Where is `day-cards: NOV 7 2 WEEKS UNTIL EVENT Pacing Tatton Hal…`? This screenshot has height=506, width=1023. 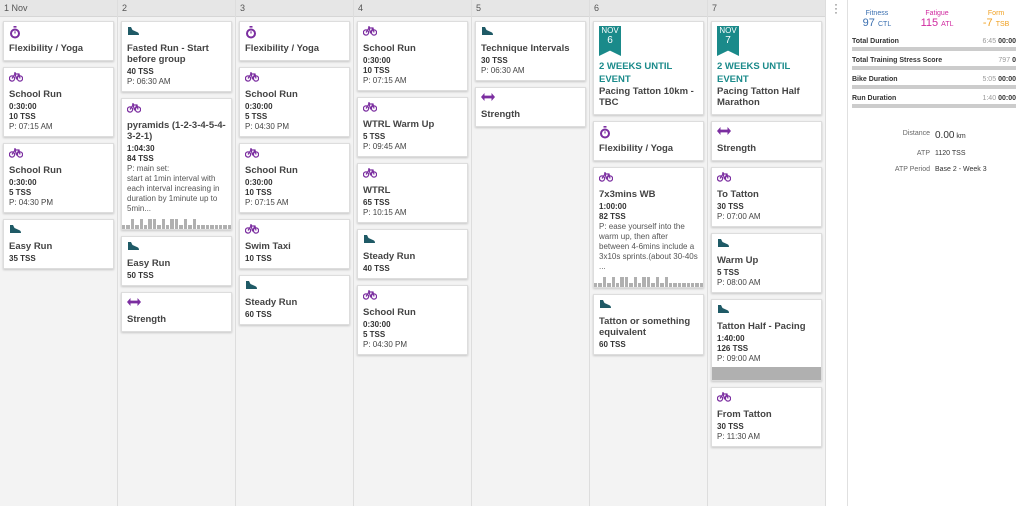
day-cards: NOV 7 2 WEEKS UNTIL EVENT Pacing Tatton Hal… is located at coordinates (766, 232).